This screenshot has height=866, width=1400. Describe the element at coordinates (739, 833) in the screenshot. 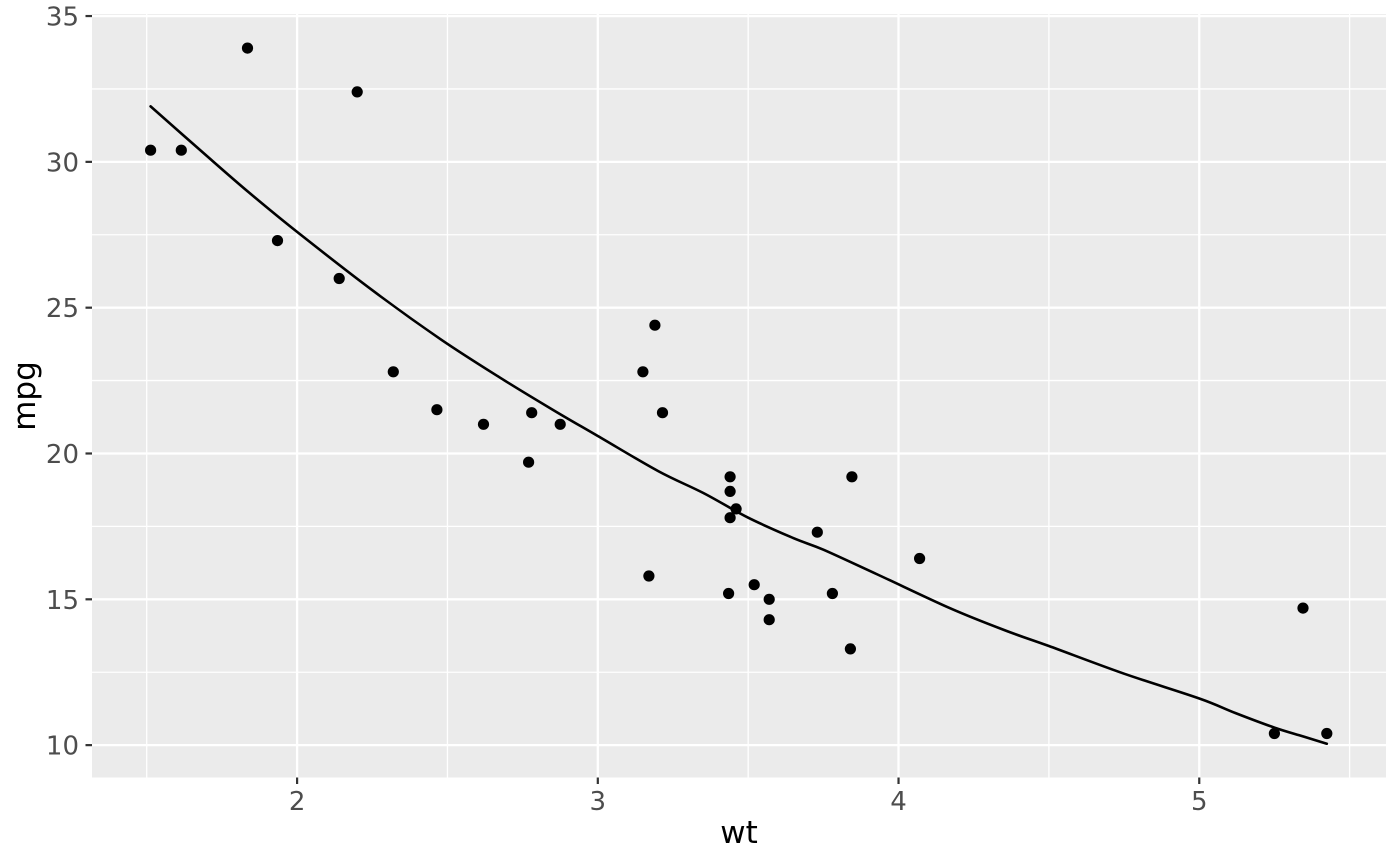

I see `x-axis-title: wt` at that location.